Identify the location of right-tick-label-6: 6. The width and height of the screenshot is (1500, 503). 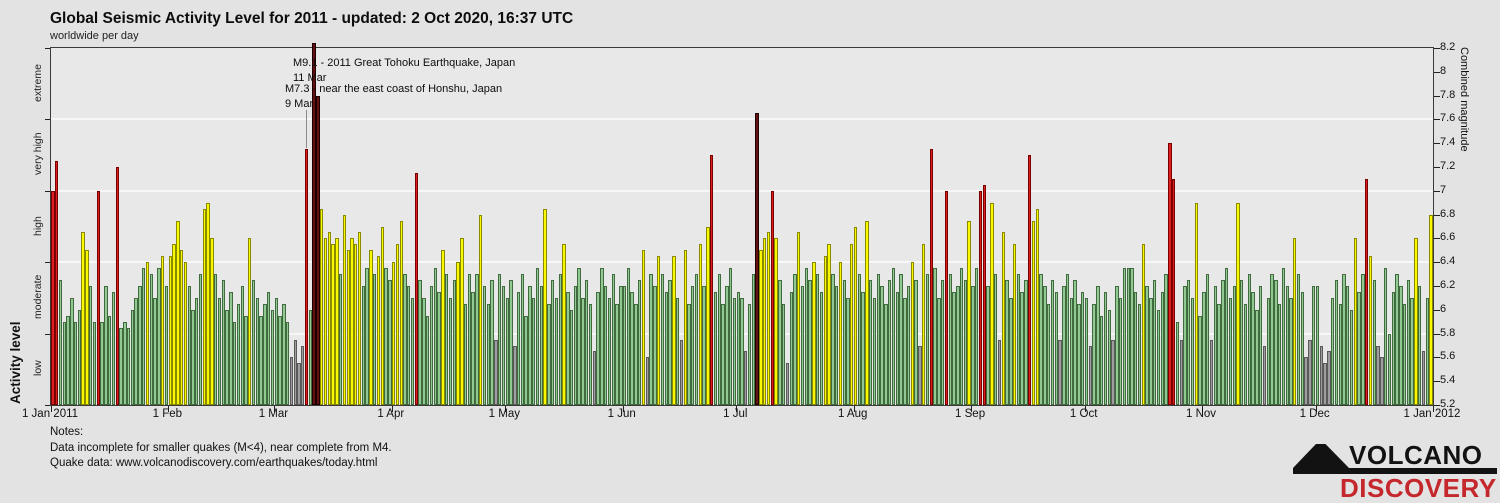
(1443, 308).